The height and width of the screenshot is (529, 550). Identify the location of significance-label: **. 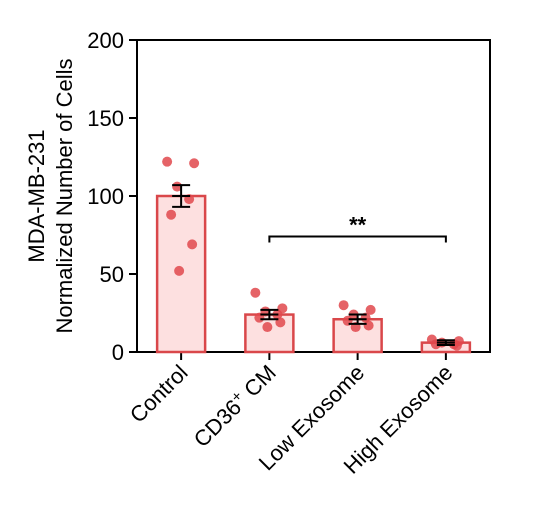
(358, 225).